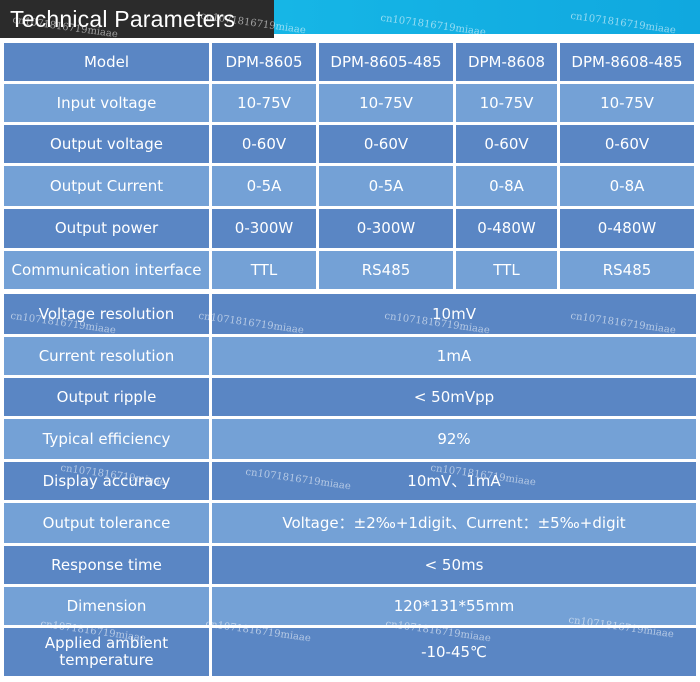 This screenshot has height=682, width=700. What do you see at coordinates (454, 652) in the screenshot?
I see `table-cell: -10-45℃` at bounding box center [454, 652].